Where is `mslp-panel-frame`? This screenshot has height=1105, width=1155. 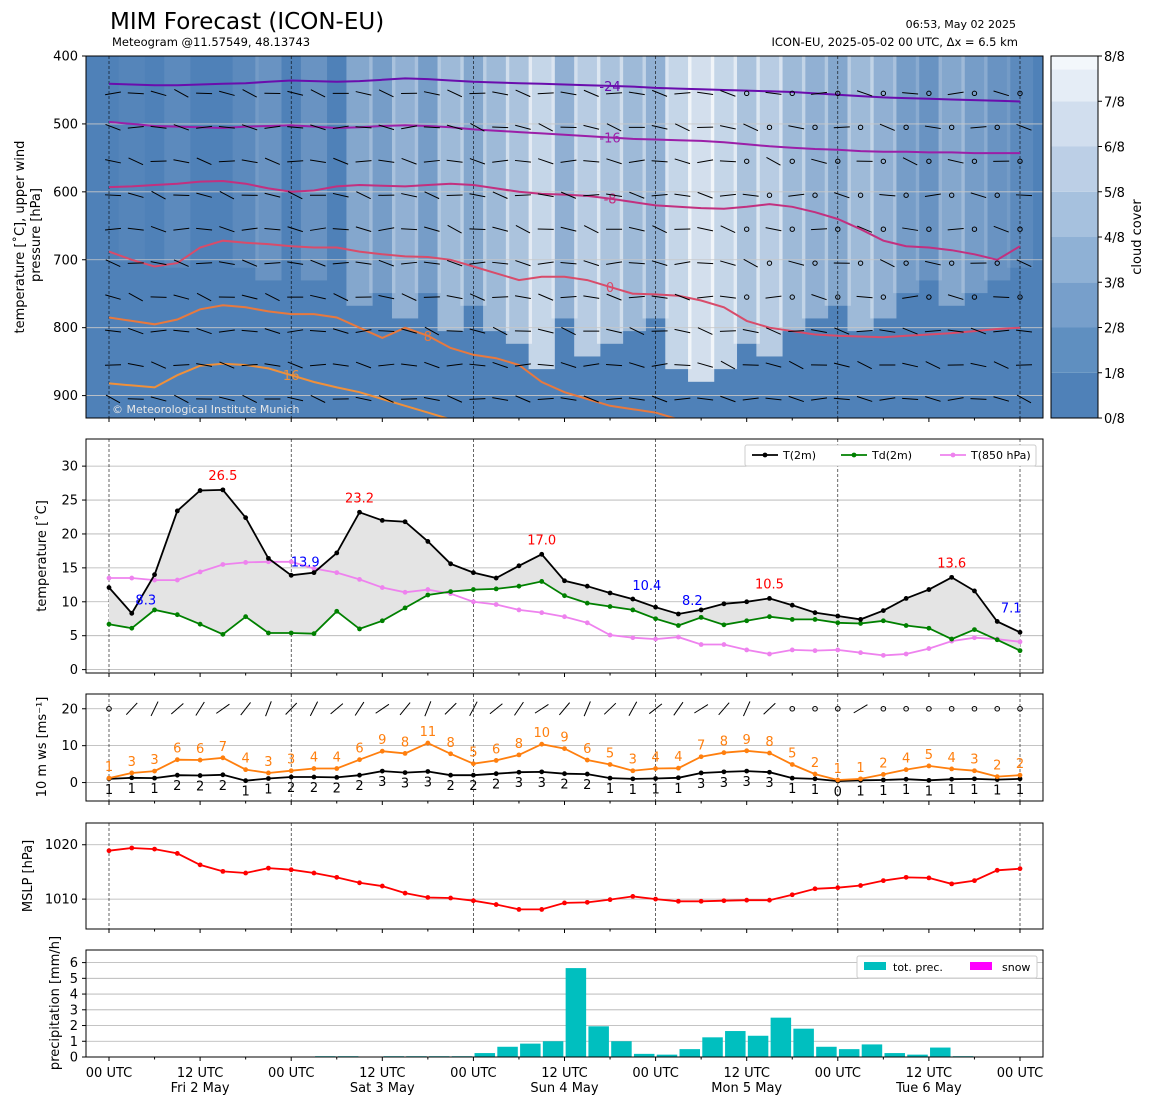
mslp-panel-frame is located at coordinates (564, 876).